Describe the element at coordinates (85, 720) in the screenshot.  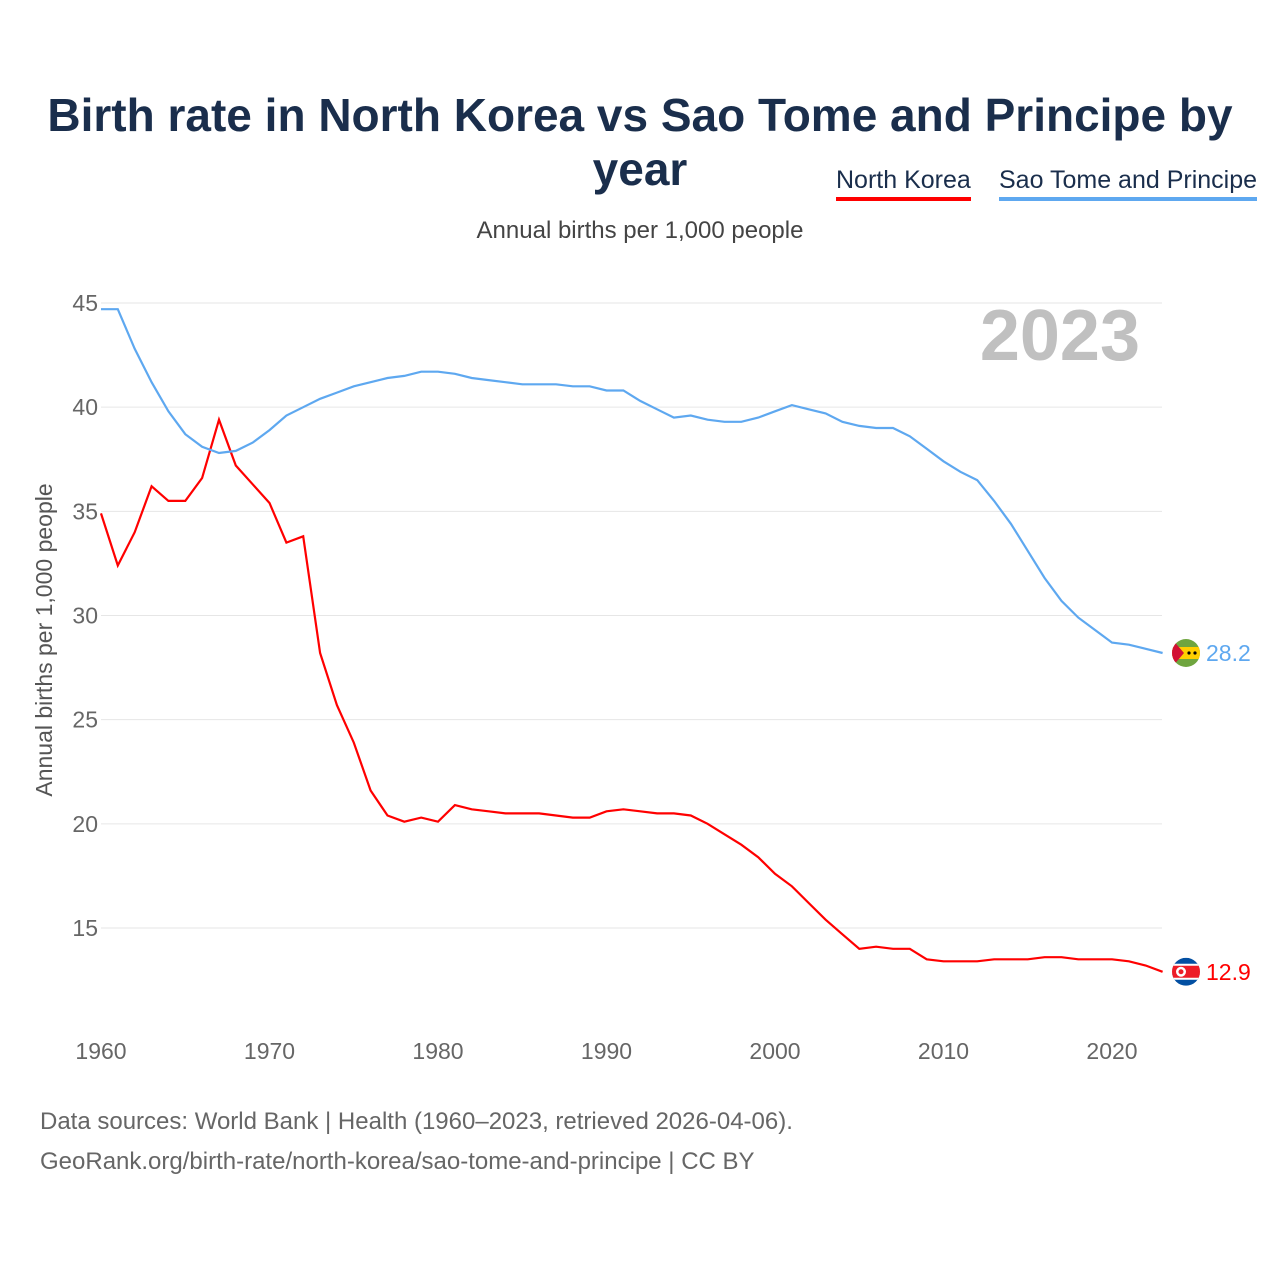
I see `y-tick-label: 25` at that location.